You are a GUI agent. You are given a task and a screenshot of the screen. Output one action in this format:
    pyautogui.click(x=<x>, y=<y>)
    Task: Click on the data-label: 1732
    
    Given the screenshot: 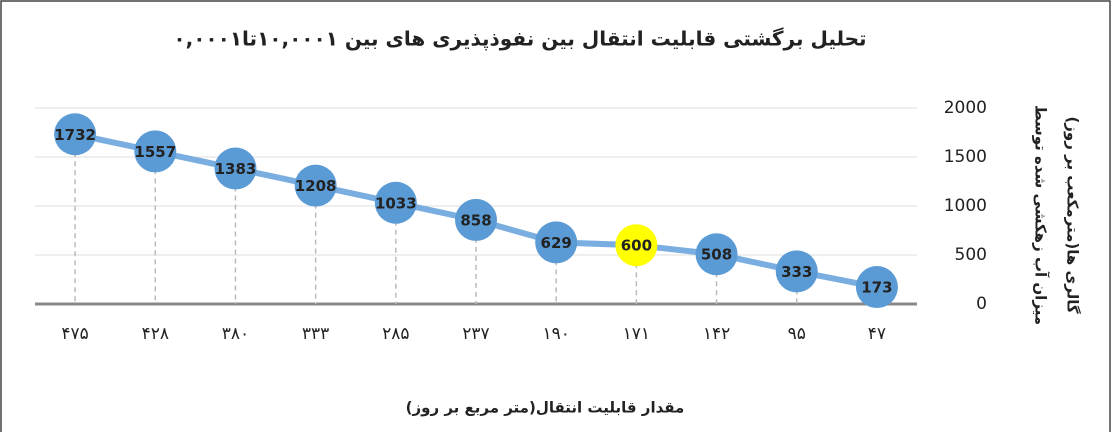 What is the action you would take?
    pyautogui.click(x=75, y=135)
    